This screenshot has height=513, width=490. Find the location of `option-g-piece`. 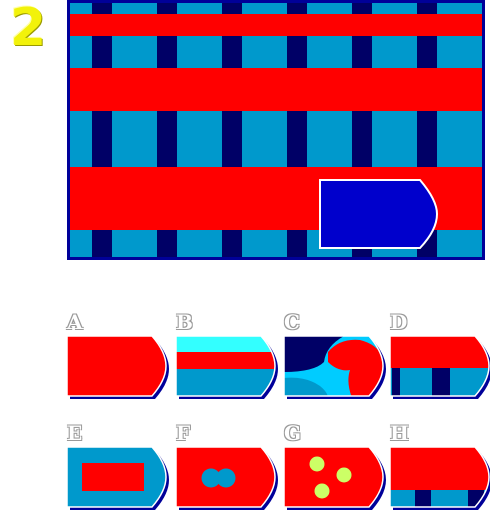

option-g-piece is located at coordinates (335, 478).